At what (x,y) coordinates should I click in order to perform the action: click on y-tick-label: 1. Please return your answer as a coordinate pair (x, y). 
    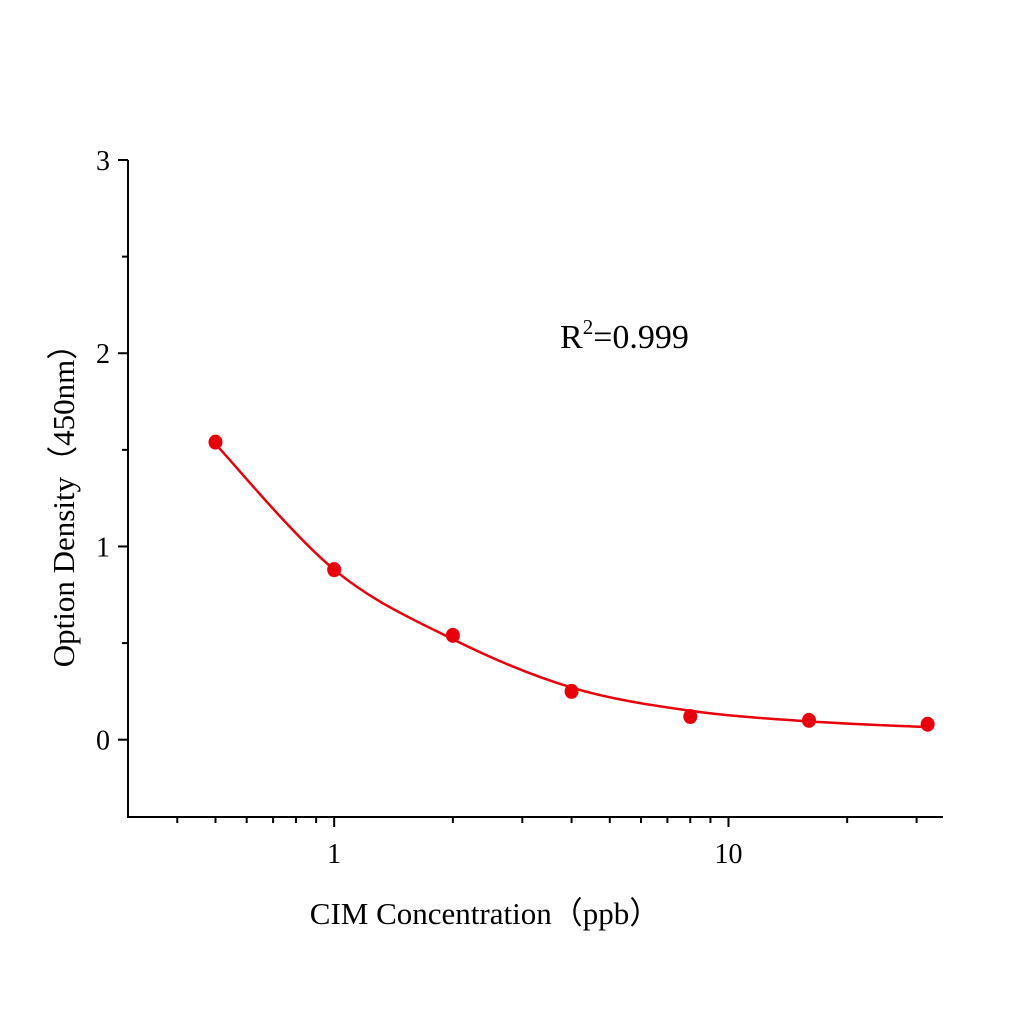
    Looking at the image, I should click on (103, 547).